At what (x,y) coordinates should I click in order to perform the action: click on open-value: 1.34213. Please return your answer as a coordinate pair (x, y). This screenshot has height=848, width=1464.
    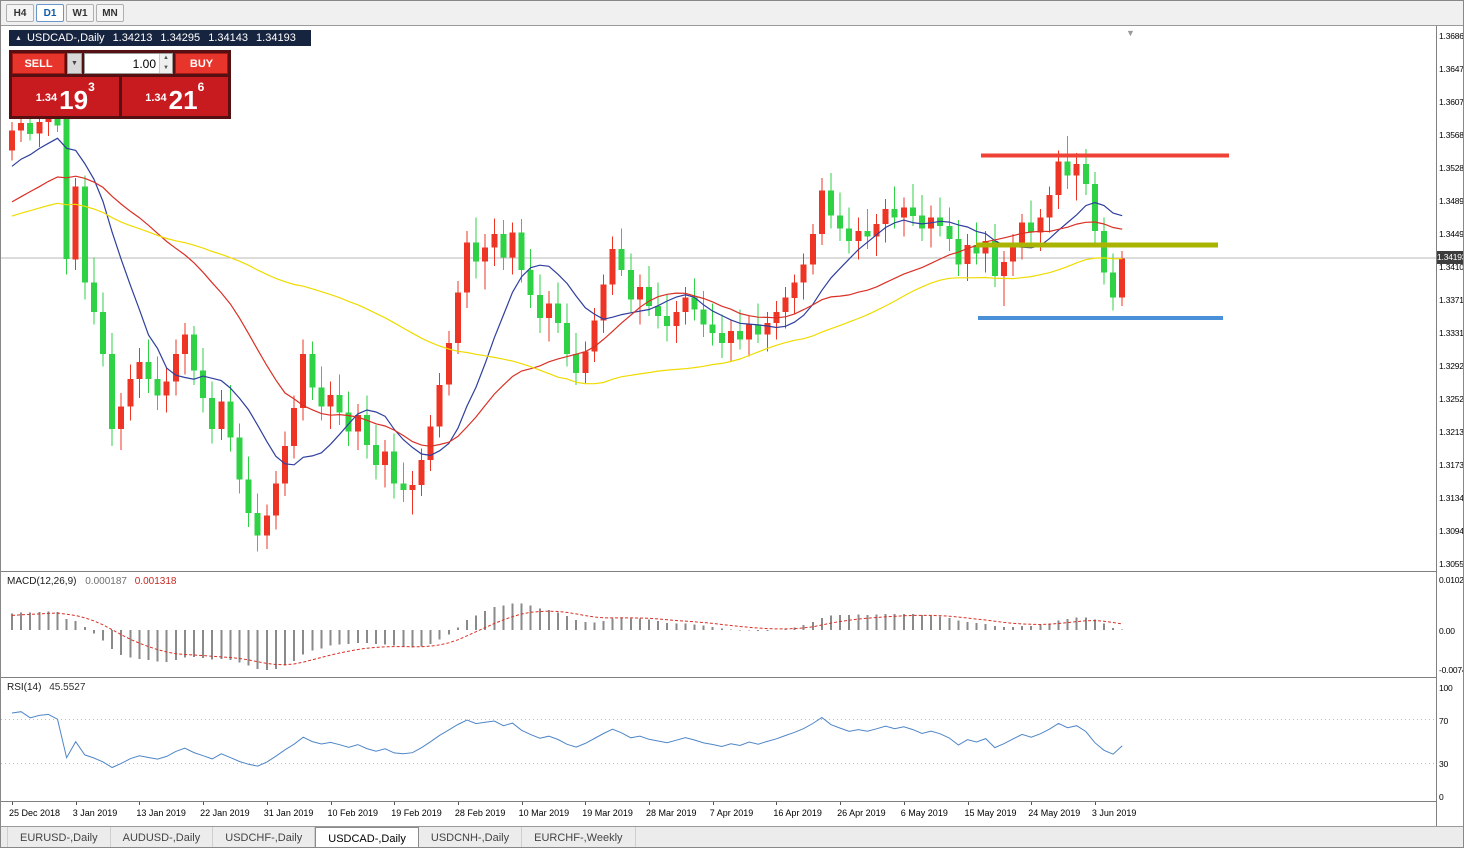
    Looking at the image, I should click on (132, 38).